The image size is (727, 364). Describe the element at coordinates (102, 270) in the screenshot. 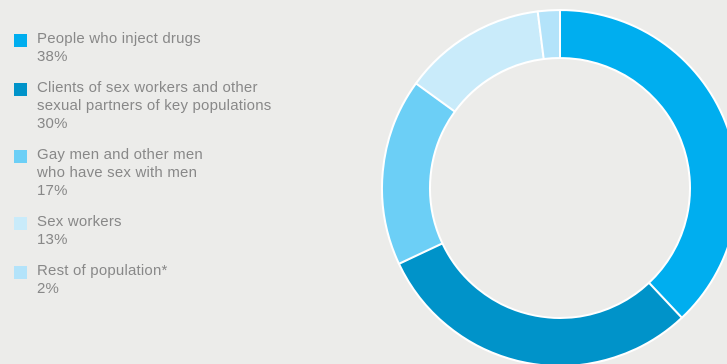

I see `legend-label: Rest of population*` at that location.